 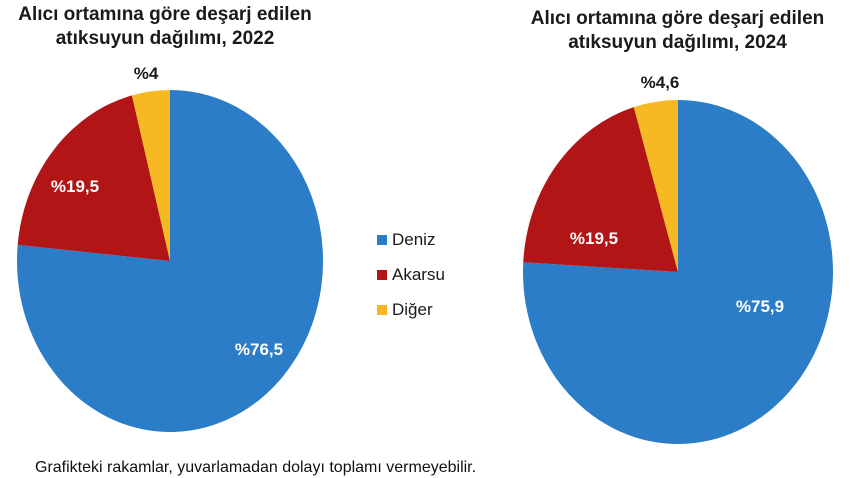 I want to click on slice-diger-2022, so click(x=150, y=175).